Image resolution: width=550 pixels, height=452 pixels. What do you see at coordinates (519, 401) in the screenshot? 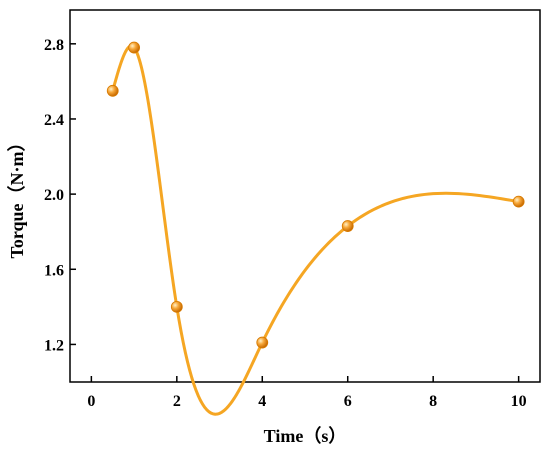
I see `x-tick-label: 10` at bounding box center [519, 401].